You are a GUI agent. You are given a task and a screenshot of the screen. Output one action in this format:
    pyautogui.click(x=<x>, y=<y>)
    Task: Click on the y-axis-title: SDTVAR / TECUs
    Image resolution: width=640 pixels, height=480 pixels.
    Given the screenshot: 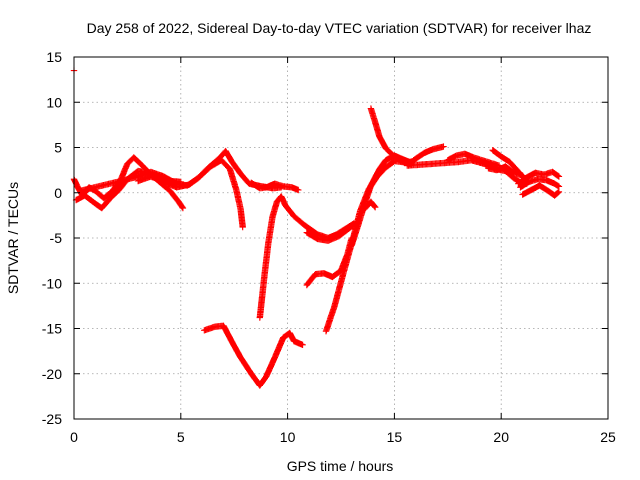 What is the action you would take?
    pyautogui.click(x=13, y=238)
    